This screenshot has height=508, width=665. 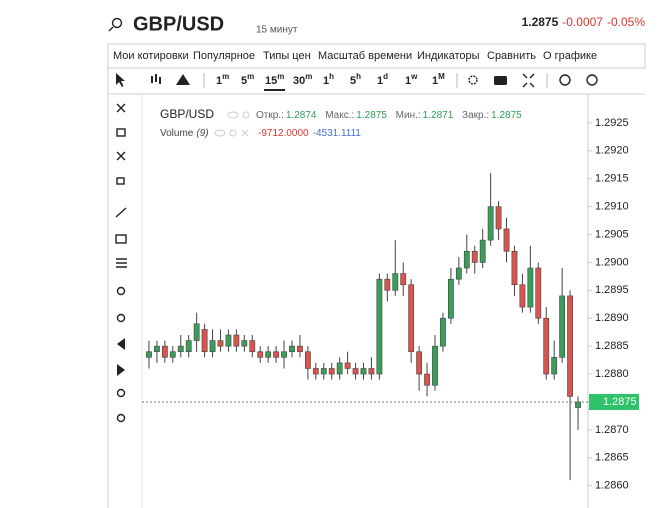 What do you see at coordinates (612, 486) in the screenshot?
I see `y-tick-label: 1.2860` at bounding box center [612, 486].